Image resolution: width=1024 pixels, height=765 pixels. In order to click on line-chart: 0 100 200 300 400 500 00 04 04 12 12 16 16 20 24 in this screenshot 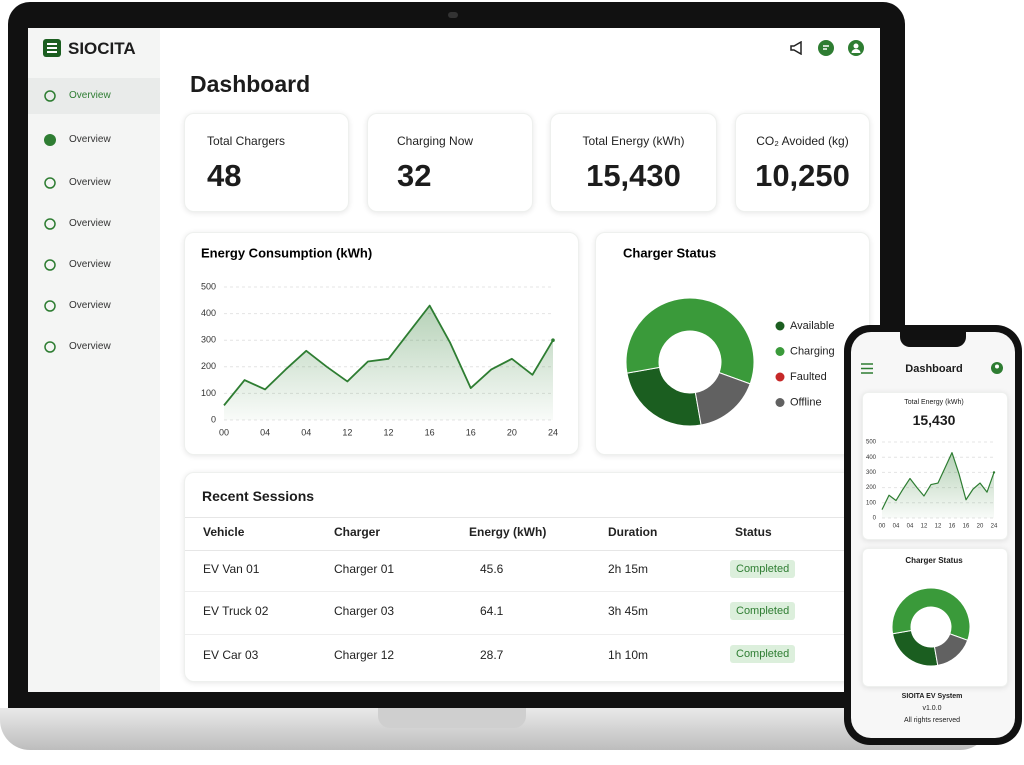, I will do `click(932, 485)`.